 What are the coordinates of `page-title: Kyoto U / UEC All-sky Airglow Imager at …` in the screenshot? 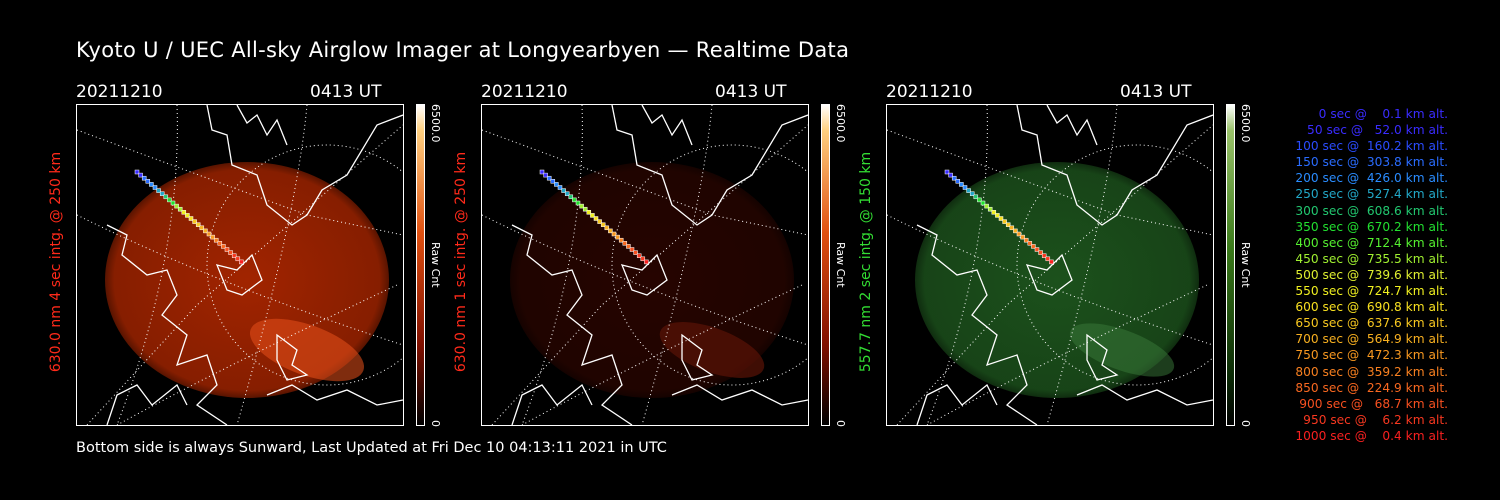 It's located at (463, 50).